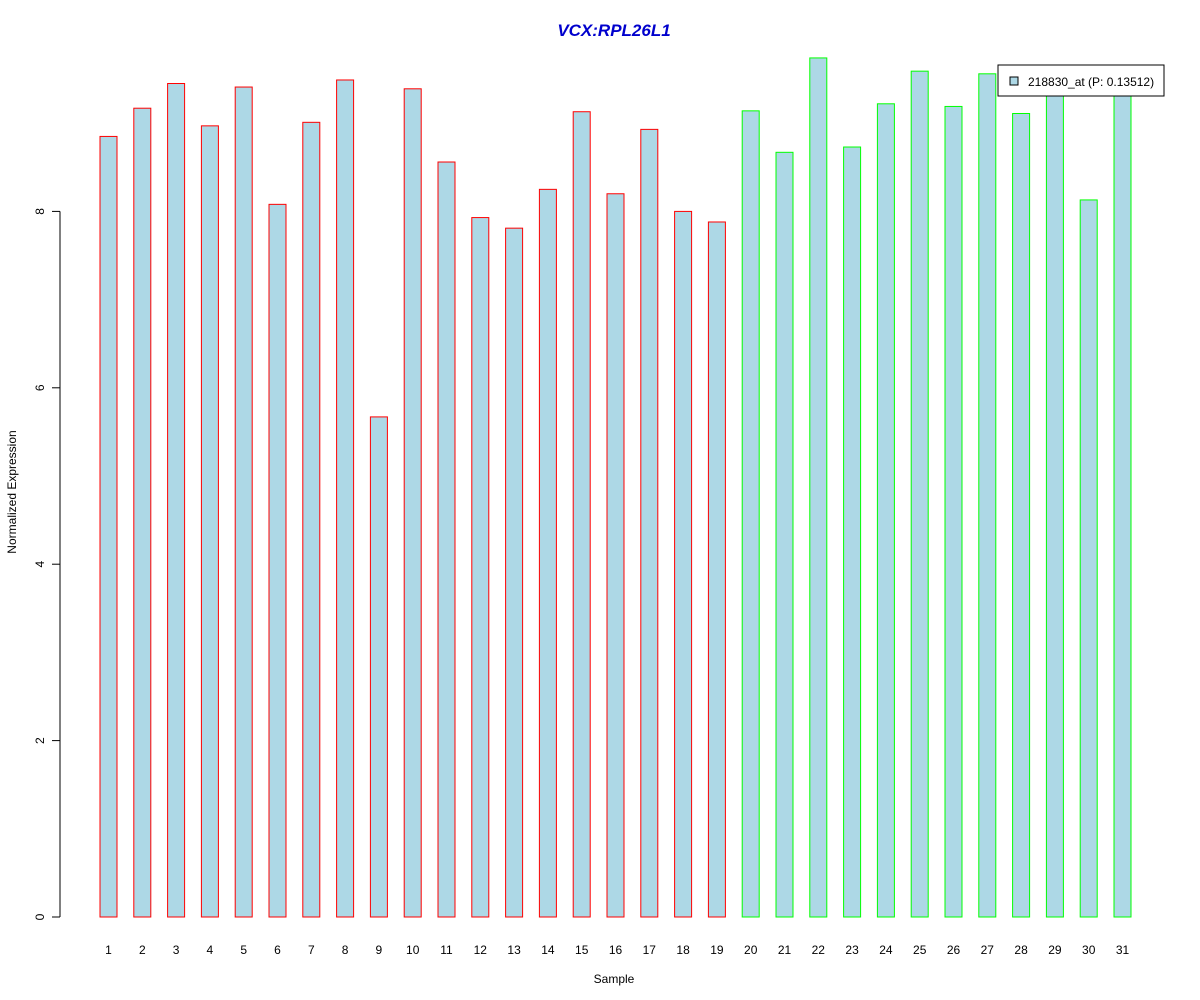 This screenshot has height=1000, width=1200. I want to click on x-tick-label: 4, so click(210, 950).